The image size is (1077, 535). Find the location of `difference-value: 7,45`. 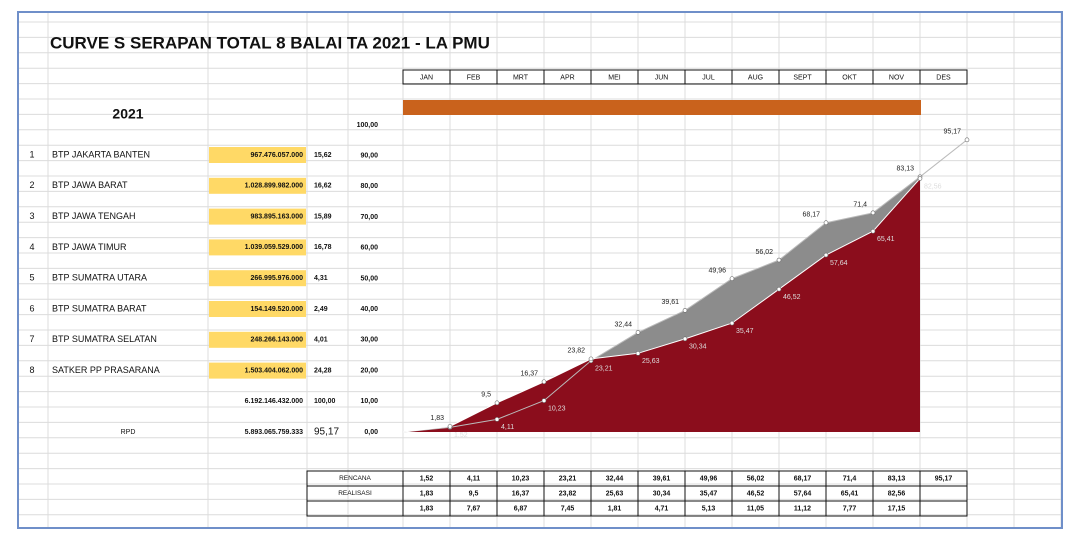

difference-value: 7,45 is located at coordinates (568, 508).